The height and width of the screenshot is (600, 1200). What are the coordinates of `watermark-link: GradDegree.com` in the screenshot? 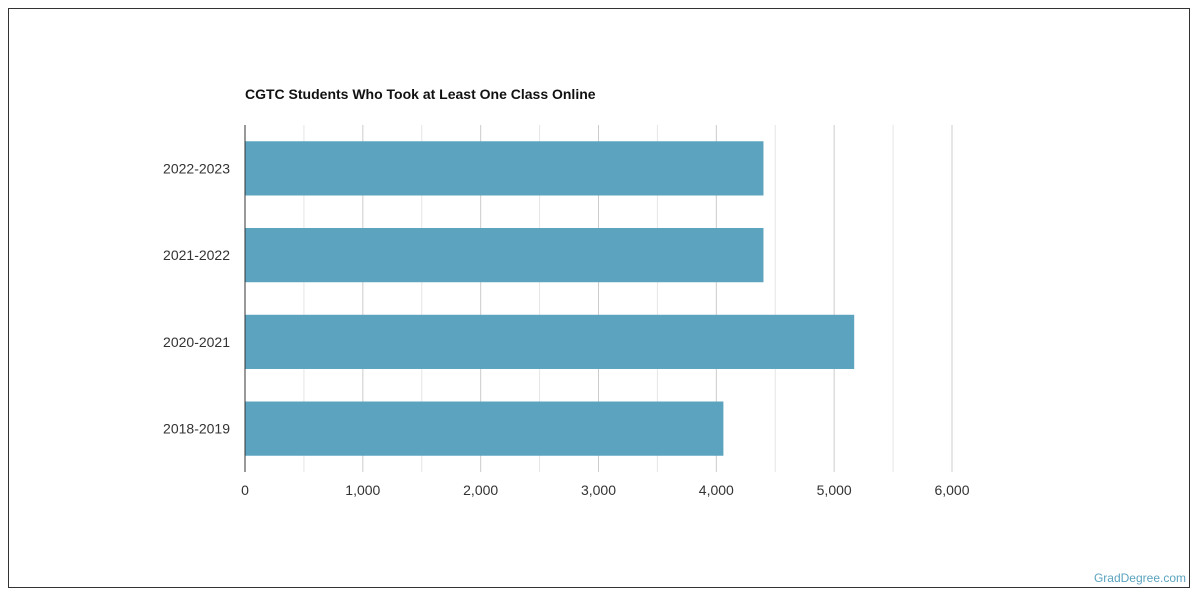 It's located at (1139, 578).